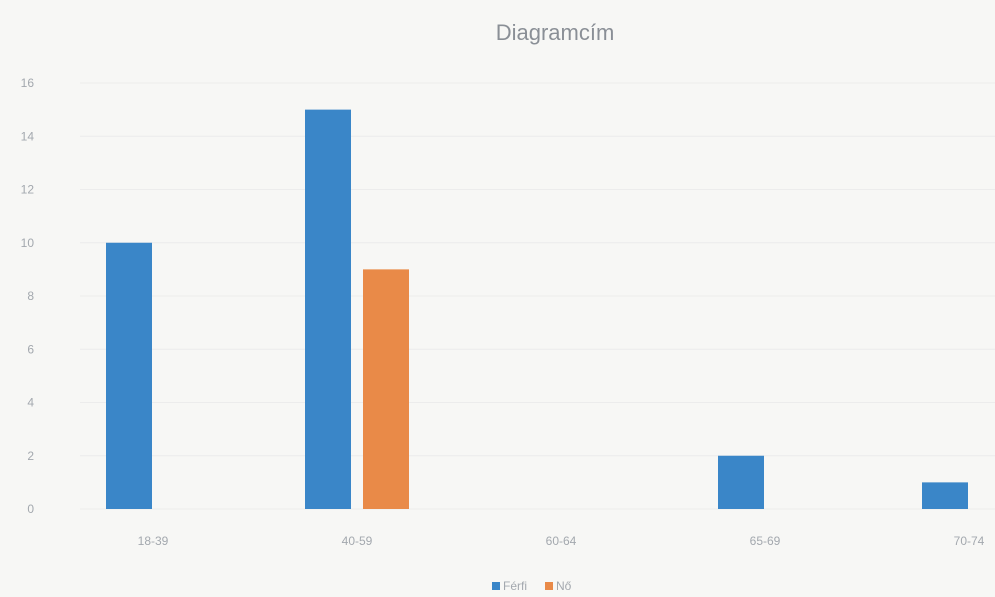 The width and height of the screenshot is (995, 597). I want to click on legend: Férfi Nő, so click(532, 586).